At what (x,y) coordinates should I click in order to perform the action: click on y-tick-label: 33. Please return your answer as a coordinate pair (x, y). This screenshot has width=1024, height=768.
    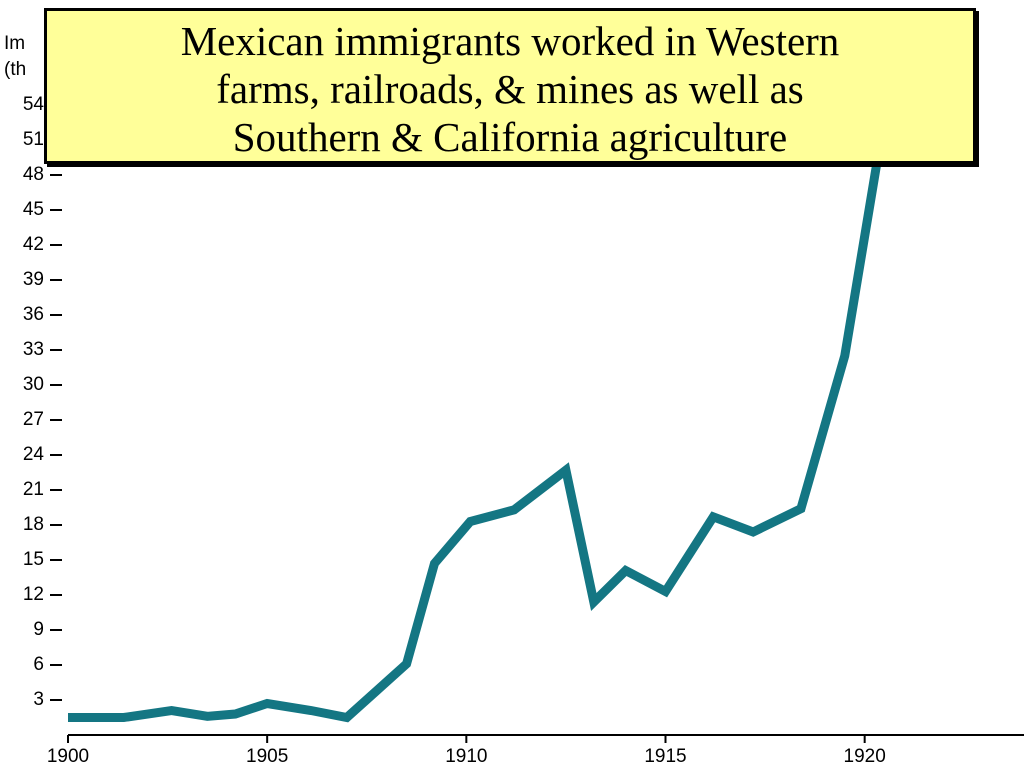
    Looking at the image, I should click on (33, 349).